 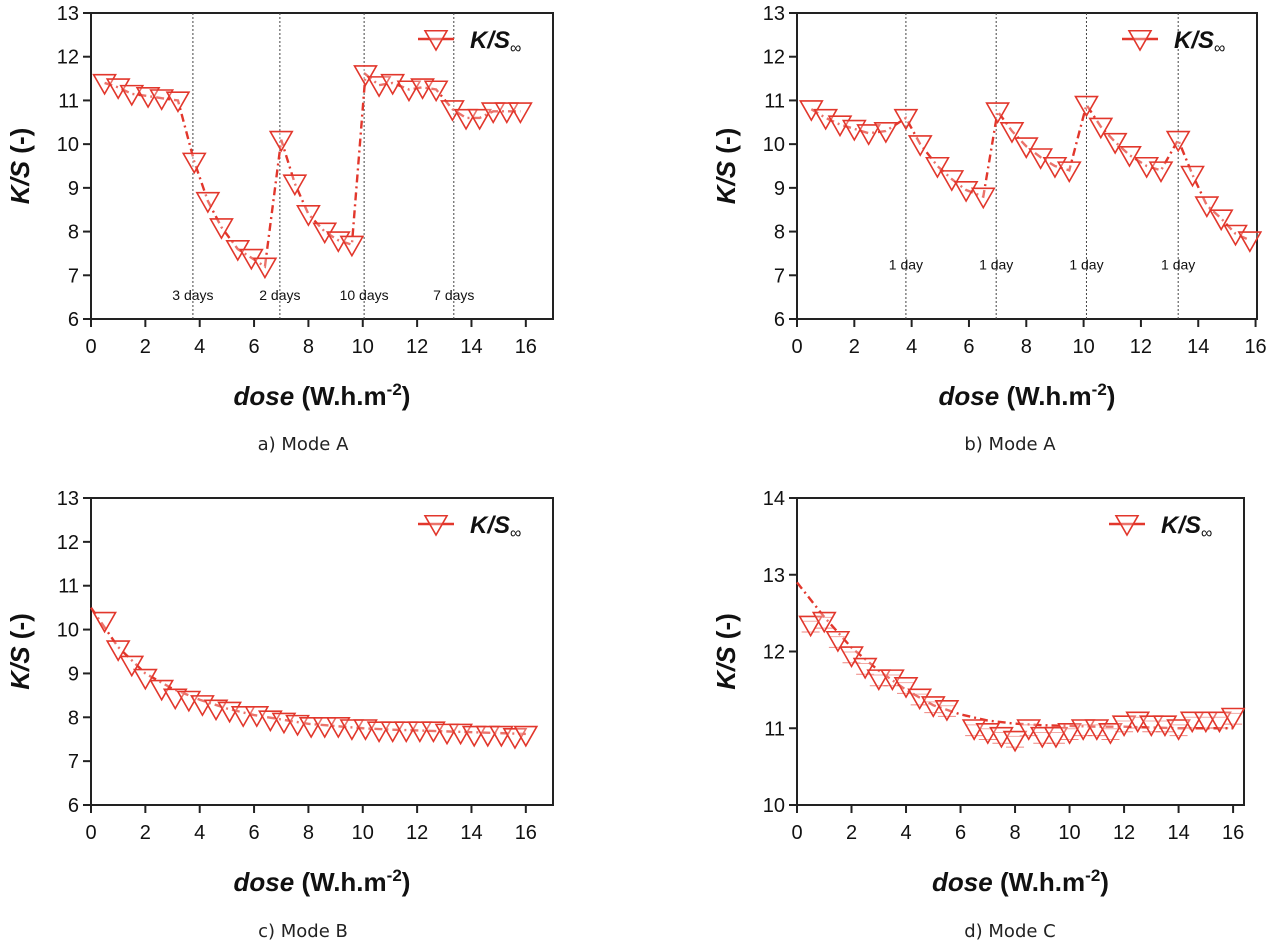 I want to click on panel-caption: a) Mode A, so click(x=304, y=444).